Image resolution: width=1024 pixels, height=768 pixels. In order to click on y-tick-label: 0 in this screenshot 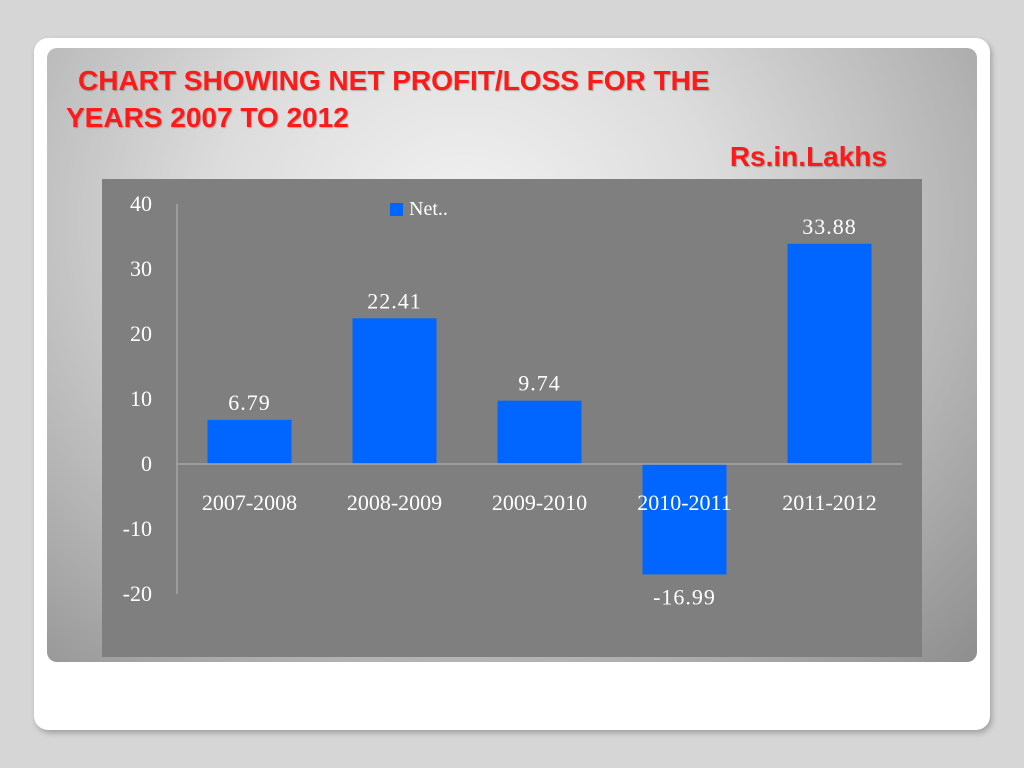, I will do `click(146, 463)`.